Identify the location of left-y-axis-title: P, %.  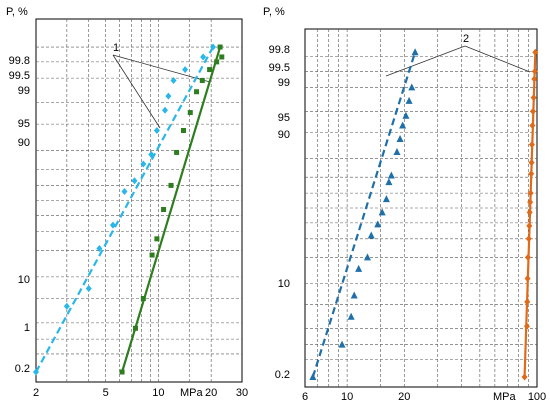
(17, 12).